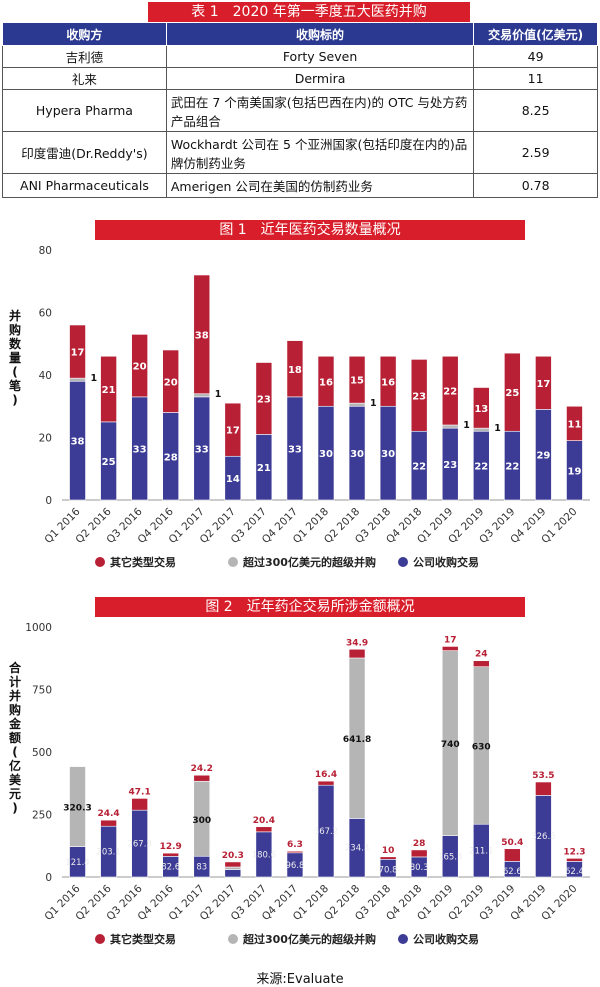 The height and width of the screenshot is (987, 600). Describe the element at coordinates (512, 872) in the screenshot. I see `bar-data-label: 62.6` at that location.